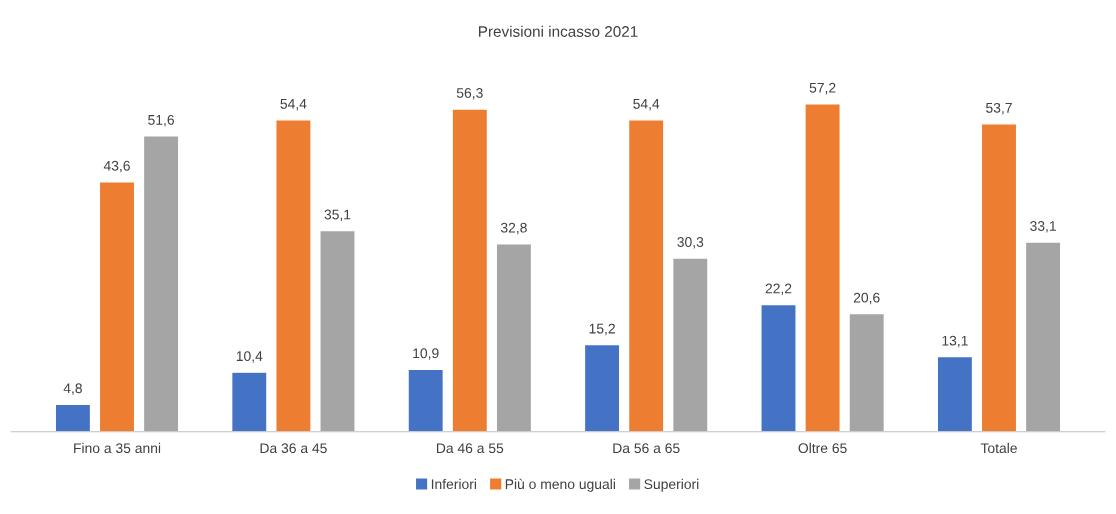 The width and height of the screenshot is (1116, 514). I want to click on x-tick-label: Da 46 a 55, so click(470, 448).